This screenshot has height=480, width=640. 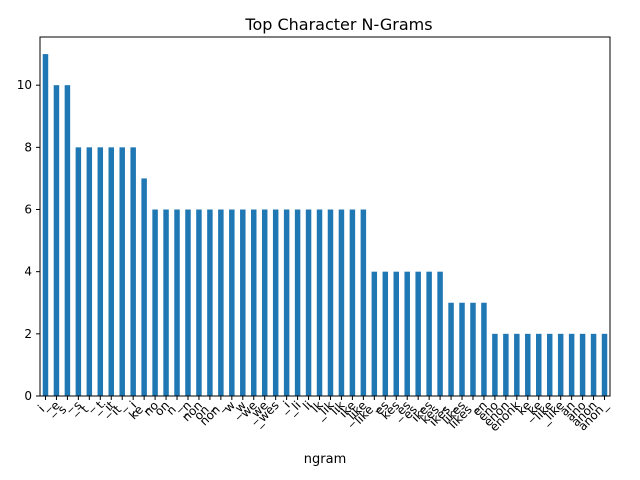 I want to click on chart-title: Top Character N-Grams, so click(x=338, y=24).